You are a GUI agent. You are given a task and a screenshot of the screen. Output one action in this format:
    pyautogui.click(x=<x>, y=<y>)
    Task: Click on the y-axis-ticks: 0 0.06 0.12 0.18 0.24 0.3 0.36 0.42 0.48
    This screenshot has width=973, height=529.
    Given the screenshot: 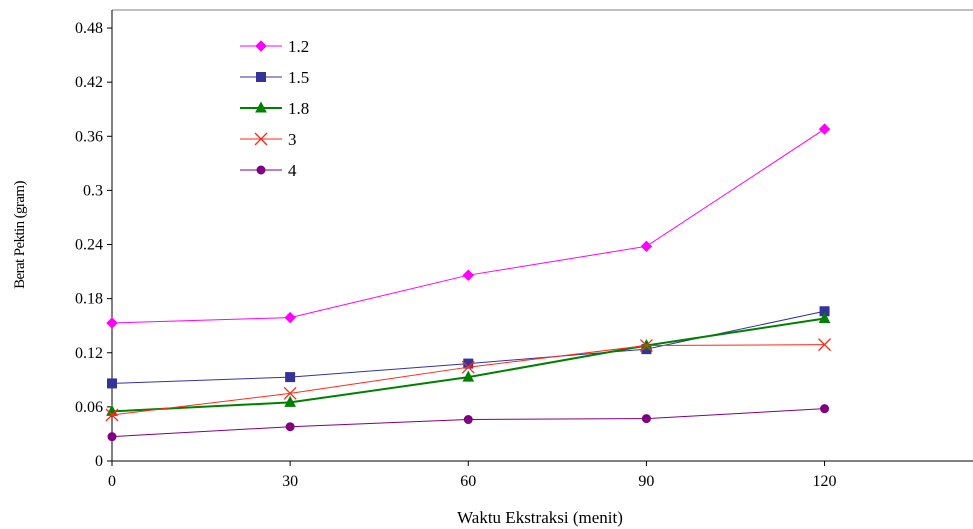 What is the action you would take?
    pyautogui.click(x=93, y=245)
    